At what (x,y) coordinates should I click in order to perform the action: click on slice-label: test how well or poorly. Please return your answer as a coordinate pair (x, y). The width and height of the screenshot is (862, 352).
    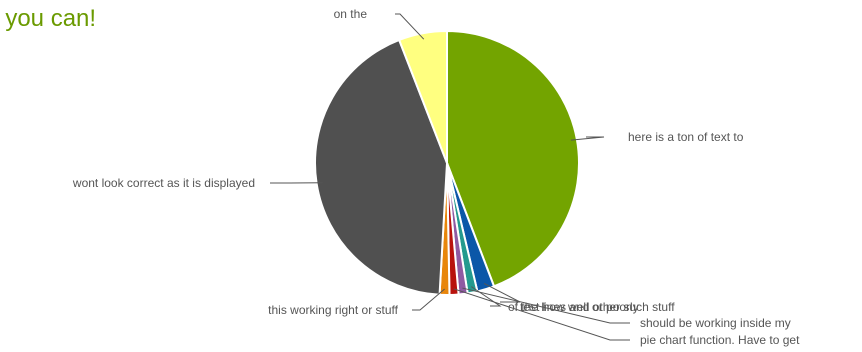
    Looking at the image, I should click on (579, 307).